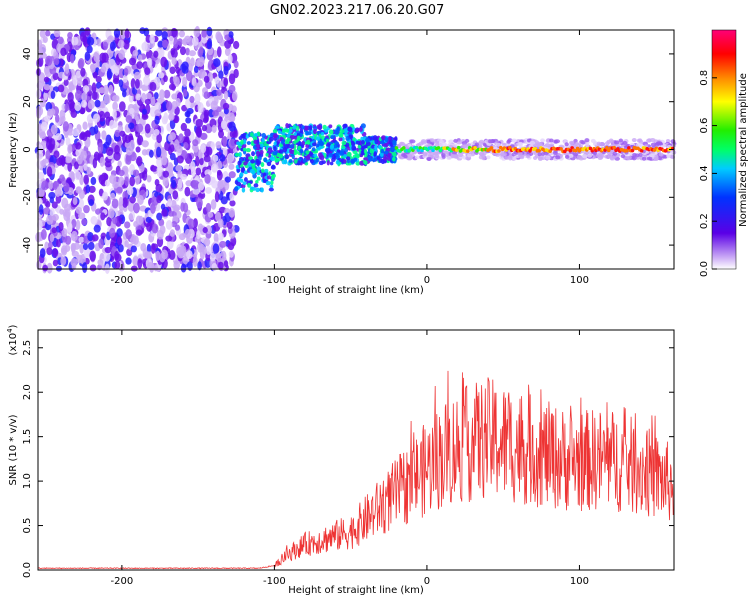  What do you see at coordinates (27, 348) in the screenshot?
I see `y-tick-label: 2.5` at bounding box center [27, 348].